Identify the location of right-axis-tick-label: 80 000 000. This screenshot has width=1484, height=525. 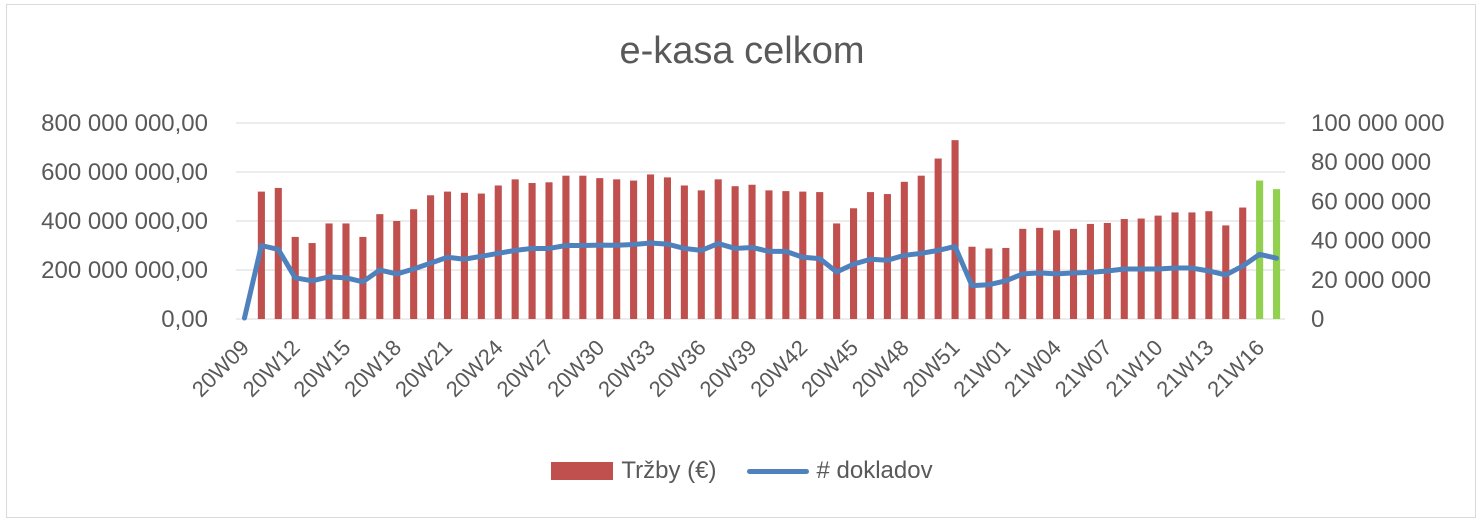
(1371, 162).